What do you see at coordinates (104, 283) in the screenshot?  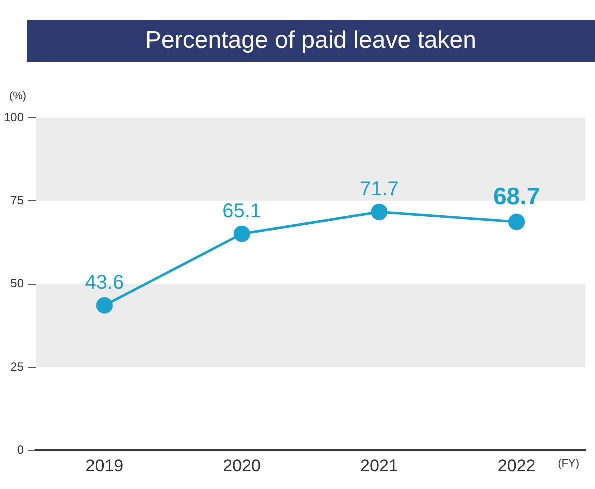 I see `data-label: 43.6` at bounding box center [104, 283].